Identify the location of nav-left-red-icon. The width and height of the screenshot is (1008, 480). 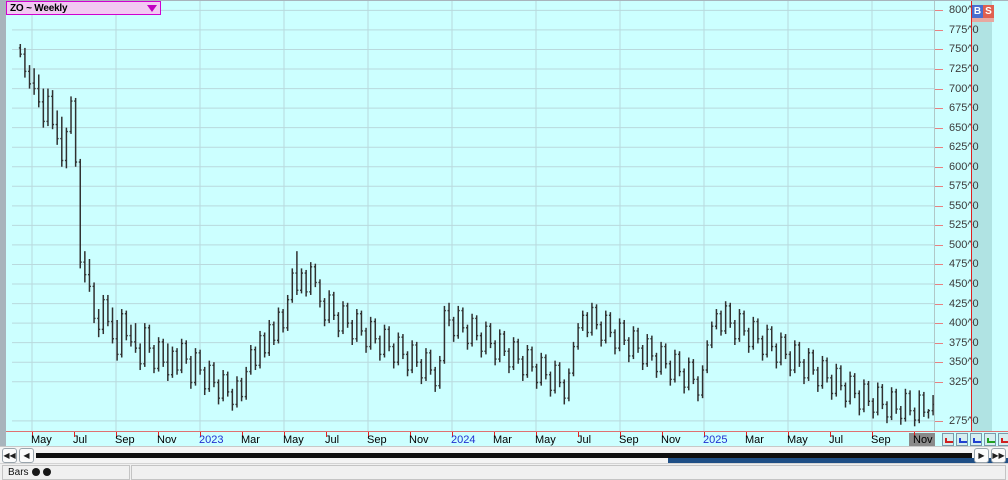
(948, 439).